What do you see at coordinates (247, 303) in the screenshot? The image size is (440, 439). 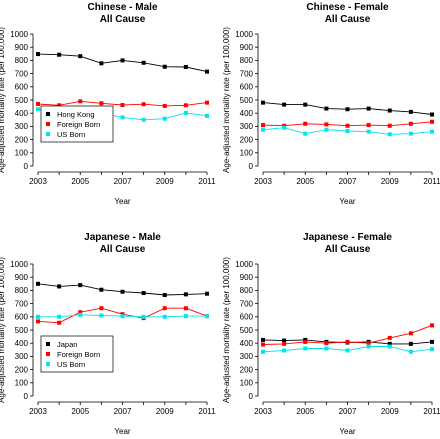 I see `y-tick-label: 700` at bounding box center [247, 303].